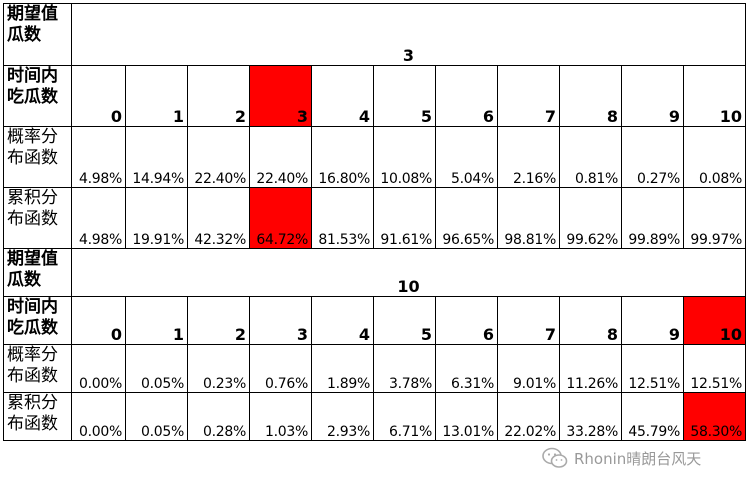  I want to click on watermark: Rhonin晴朗台风天, so click(621, 458).